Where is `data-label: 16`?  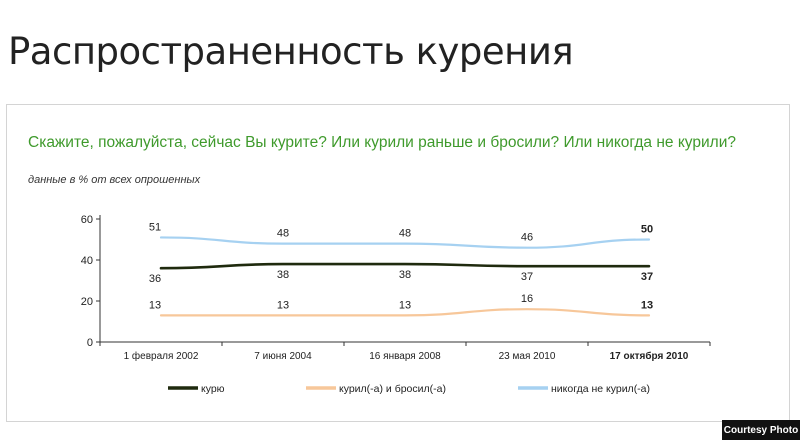 data-label: 16 is located at coordinates (527, 299).